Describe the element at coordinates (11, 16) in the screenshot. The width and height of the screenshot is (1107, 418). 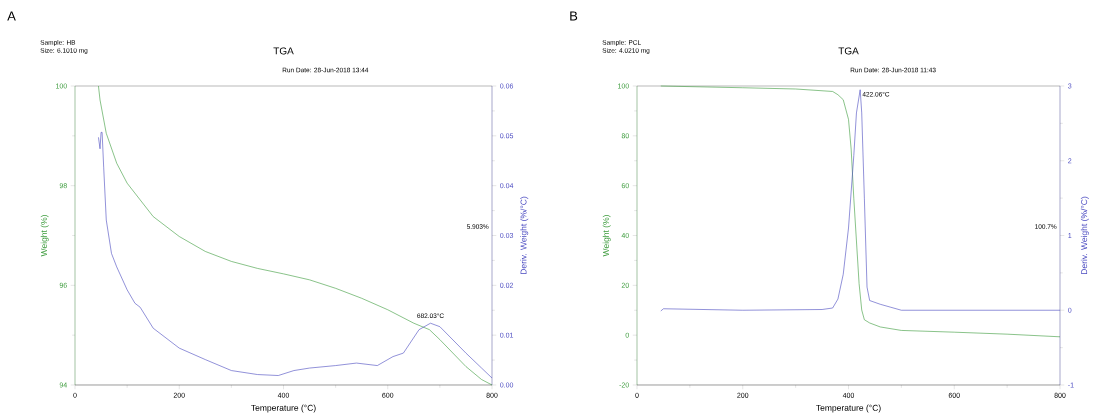
I see `text: A` at that location.